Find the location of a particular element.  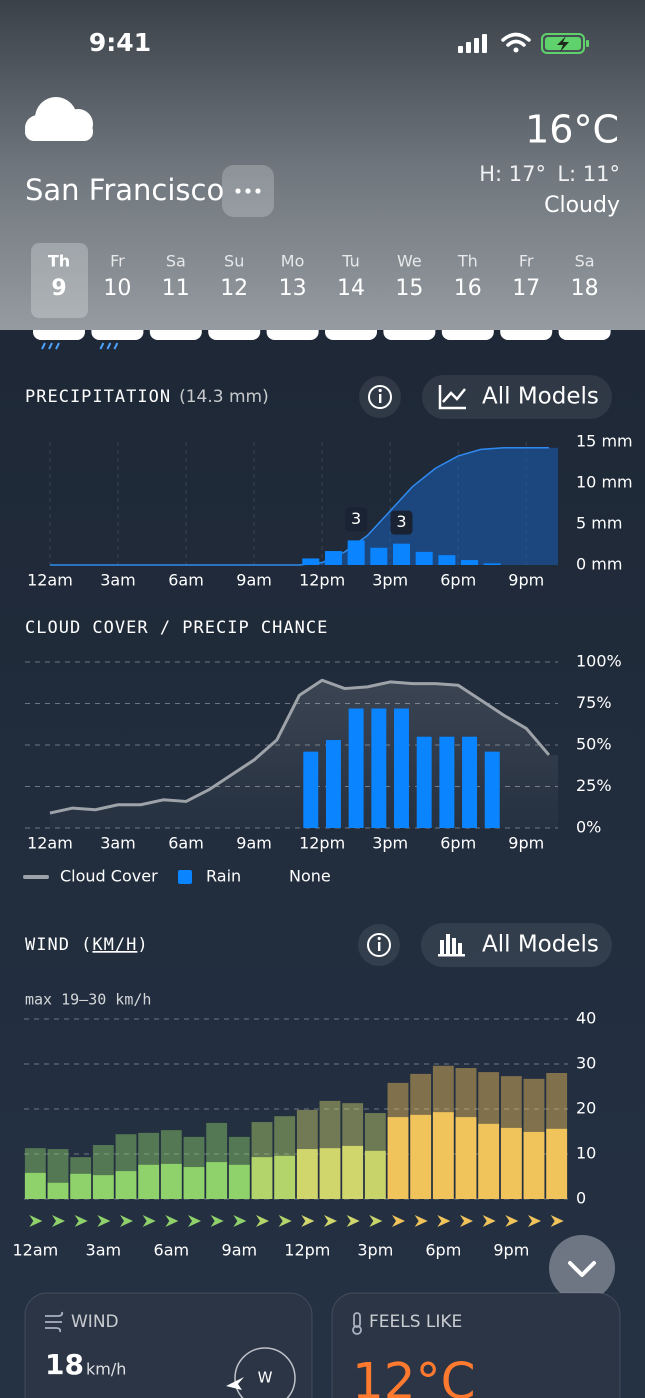

y-tick-label: 100% is located at coordinates (599, 661).